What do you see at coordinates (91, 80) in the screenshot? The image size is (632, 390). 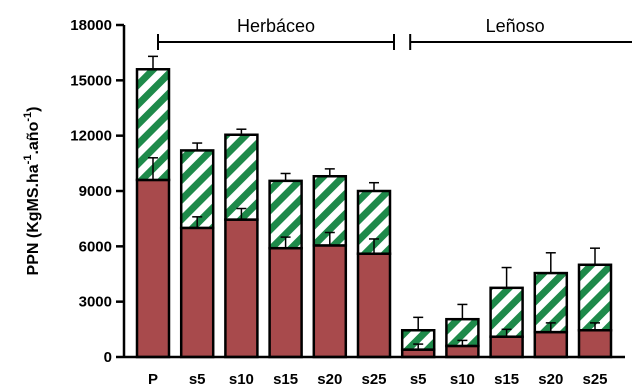 I see `y-tick-label: 15000` at bounding box center [91, 80].